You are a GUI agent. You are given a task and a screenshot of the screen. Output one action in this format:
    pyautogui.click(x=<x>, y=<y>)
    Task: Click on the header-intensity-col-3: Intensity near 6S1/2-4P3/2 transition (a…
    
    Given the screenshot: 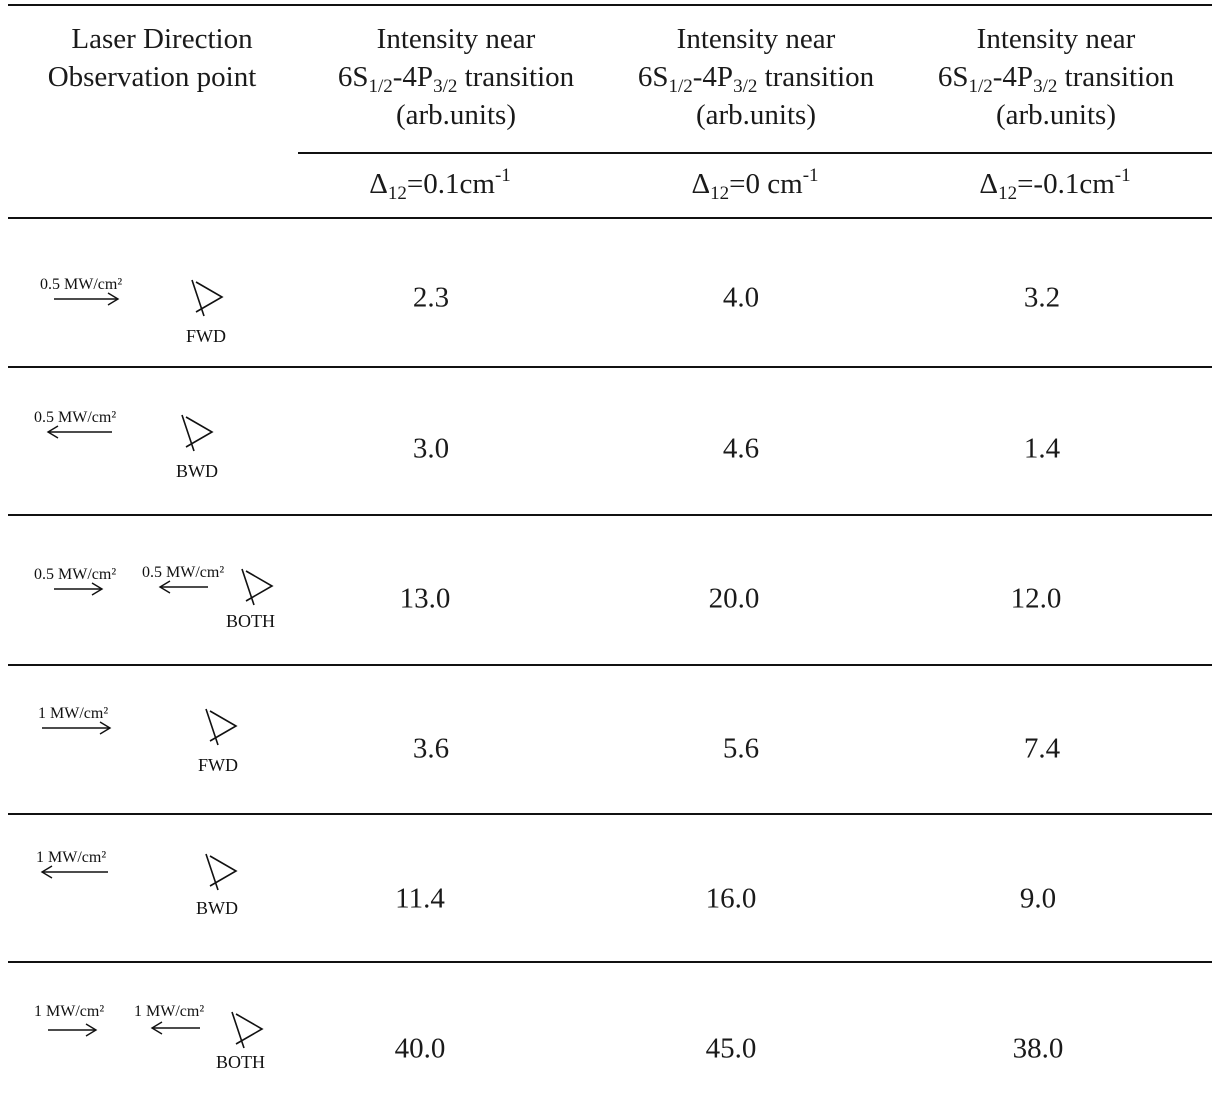 What is the action you would take?
    pyautogui.click(x=1056, y=77)
    